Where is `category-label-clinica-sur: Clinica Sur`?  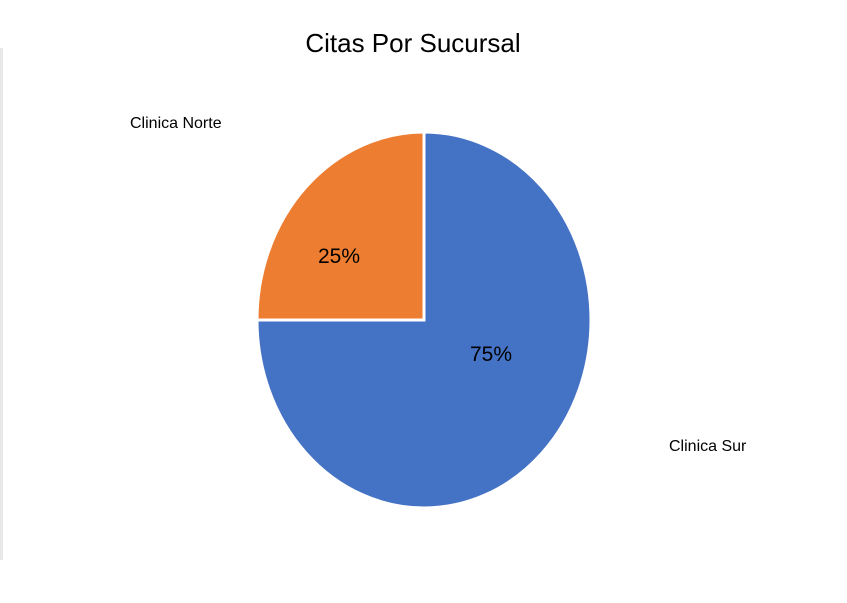 category-label-clinica-sur: Clinica Sur is located at coordinates (708, 446).